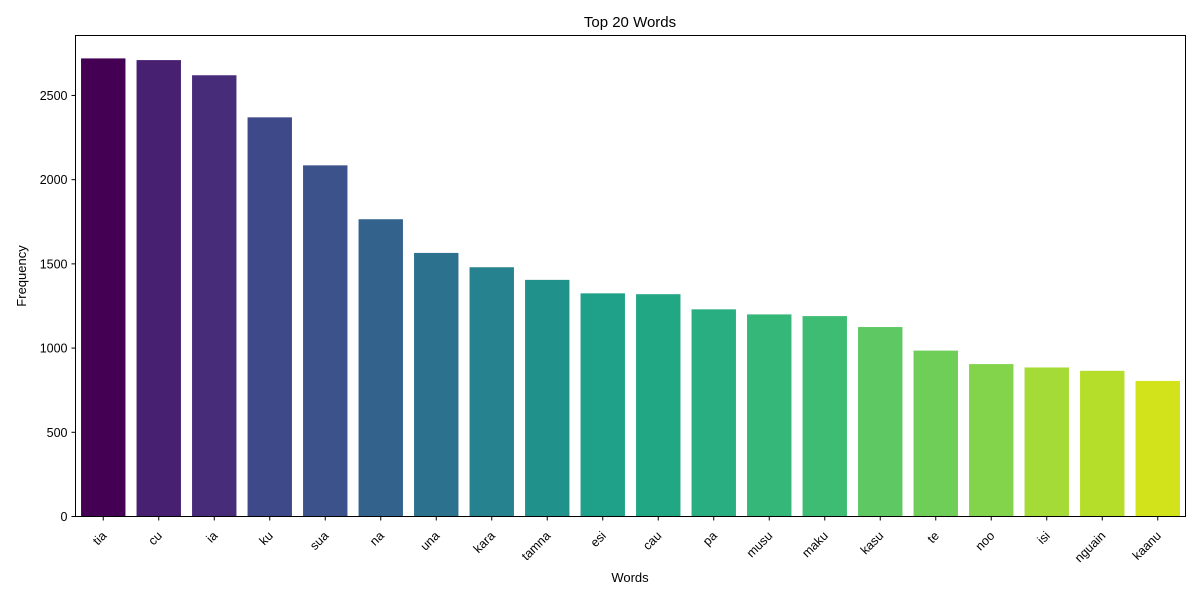 This screenshot has height=600, width=1200. What do you see at coordinates (991, 440) in the screenshot?
I see `bar-noo` at bounding box center [991, 440].